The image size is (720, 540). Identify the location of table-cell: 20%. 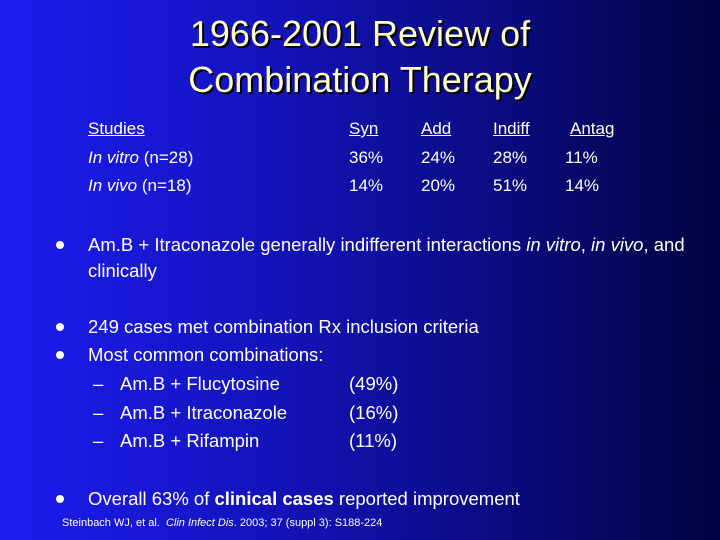
(438, 185).